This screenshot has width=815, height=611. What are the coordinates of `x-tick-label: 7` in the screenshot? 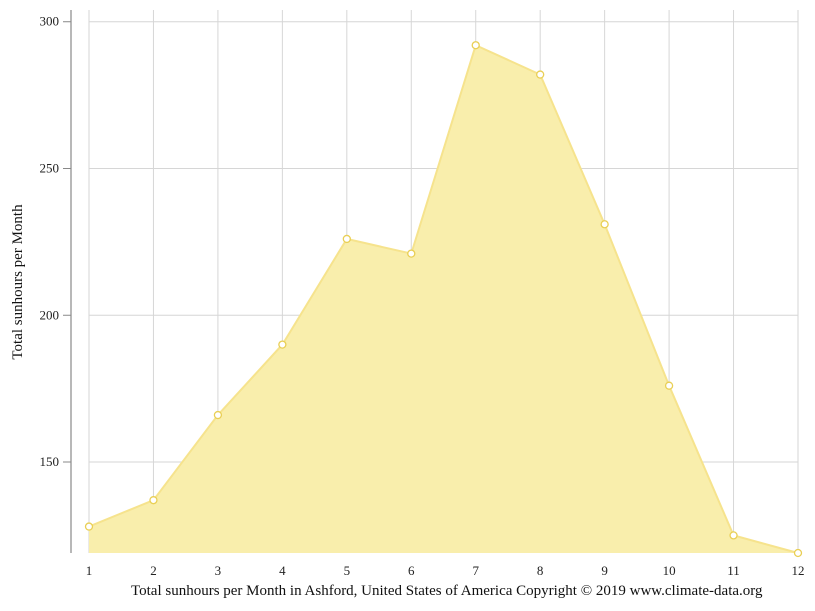 It's located at (475, 570).